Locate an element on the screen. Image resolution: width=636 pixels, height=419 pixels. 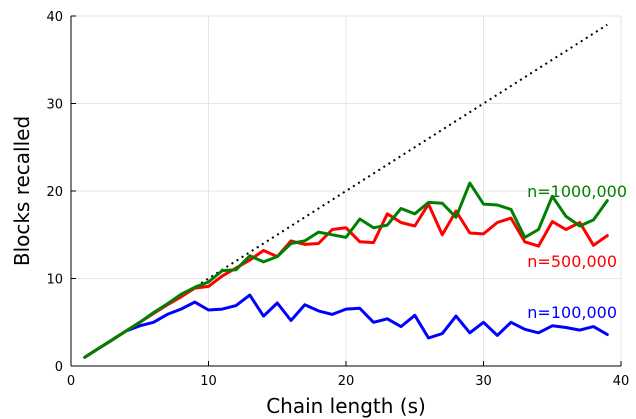
x-tick-label: 40 is located at coordinates (621, 381).